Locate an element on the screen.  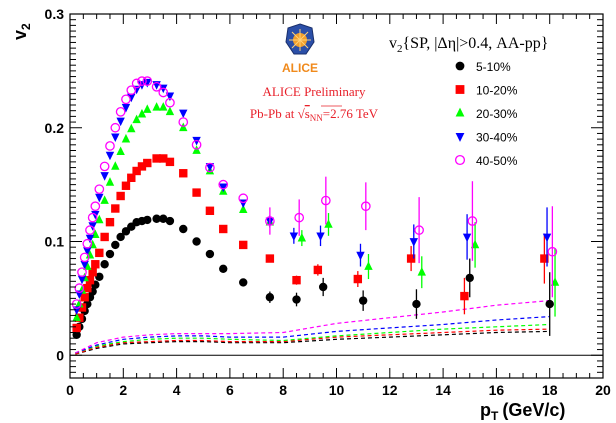
x-axis-label-sub: T is located at coordinates (495, 416).